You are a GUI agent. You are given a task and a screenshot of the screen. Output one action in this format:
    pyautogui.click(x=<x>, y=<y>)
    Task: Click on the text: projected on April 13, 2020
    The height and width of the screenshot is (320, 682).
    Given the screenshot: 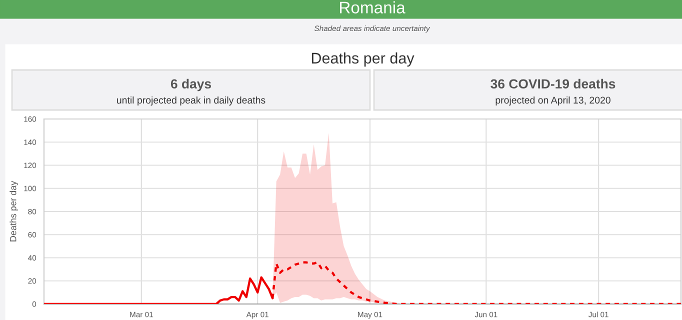 What is the action you would take?
    pyautogui.click(x=553, y=101)
    